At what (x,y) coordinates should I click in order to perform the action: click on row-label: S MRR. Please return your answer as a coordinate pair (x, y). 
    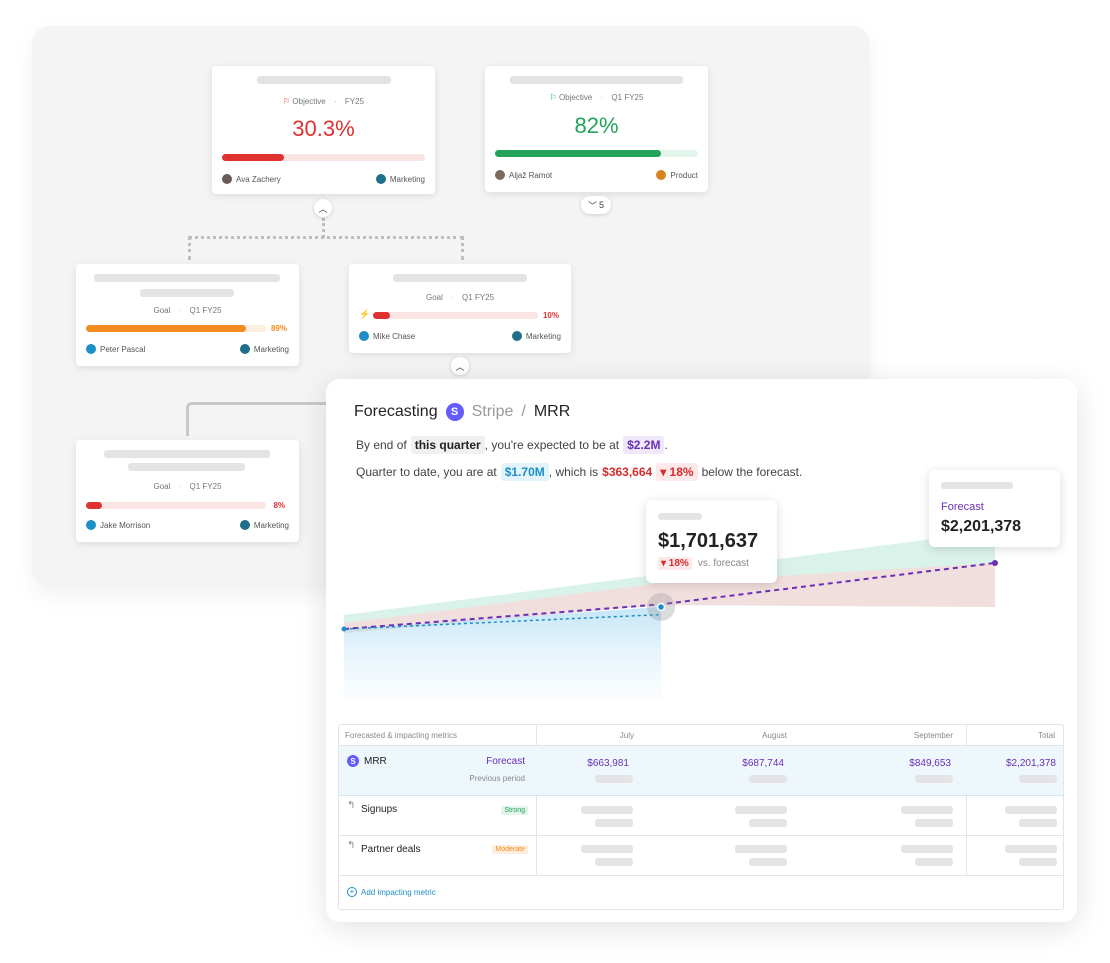
    Looking at the image, I should click on (367, 761).